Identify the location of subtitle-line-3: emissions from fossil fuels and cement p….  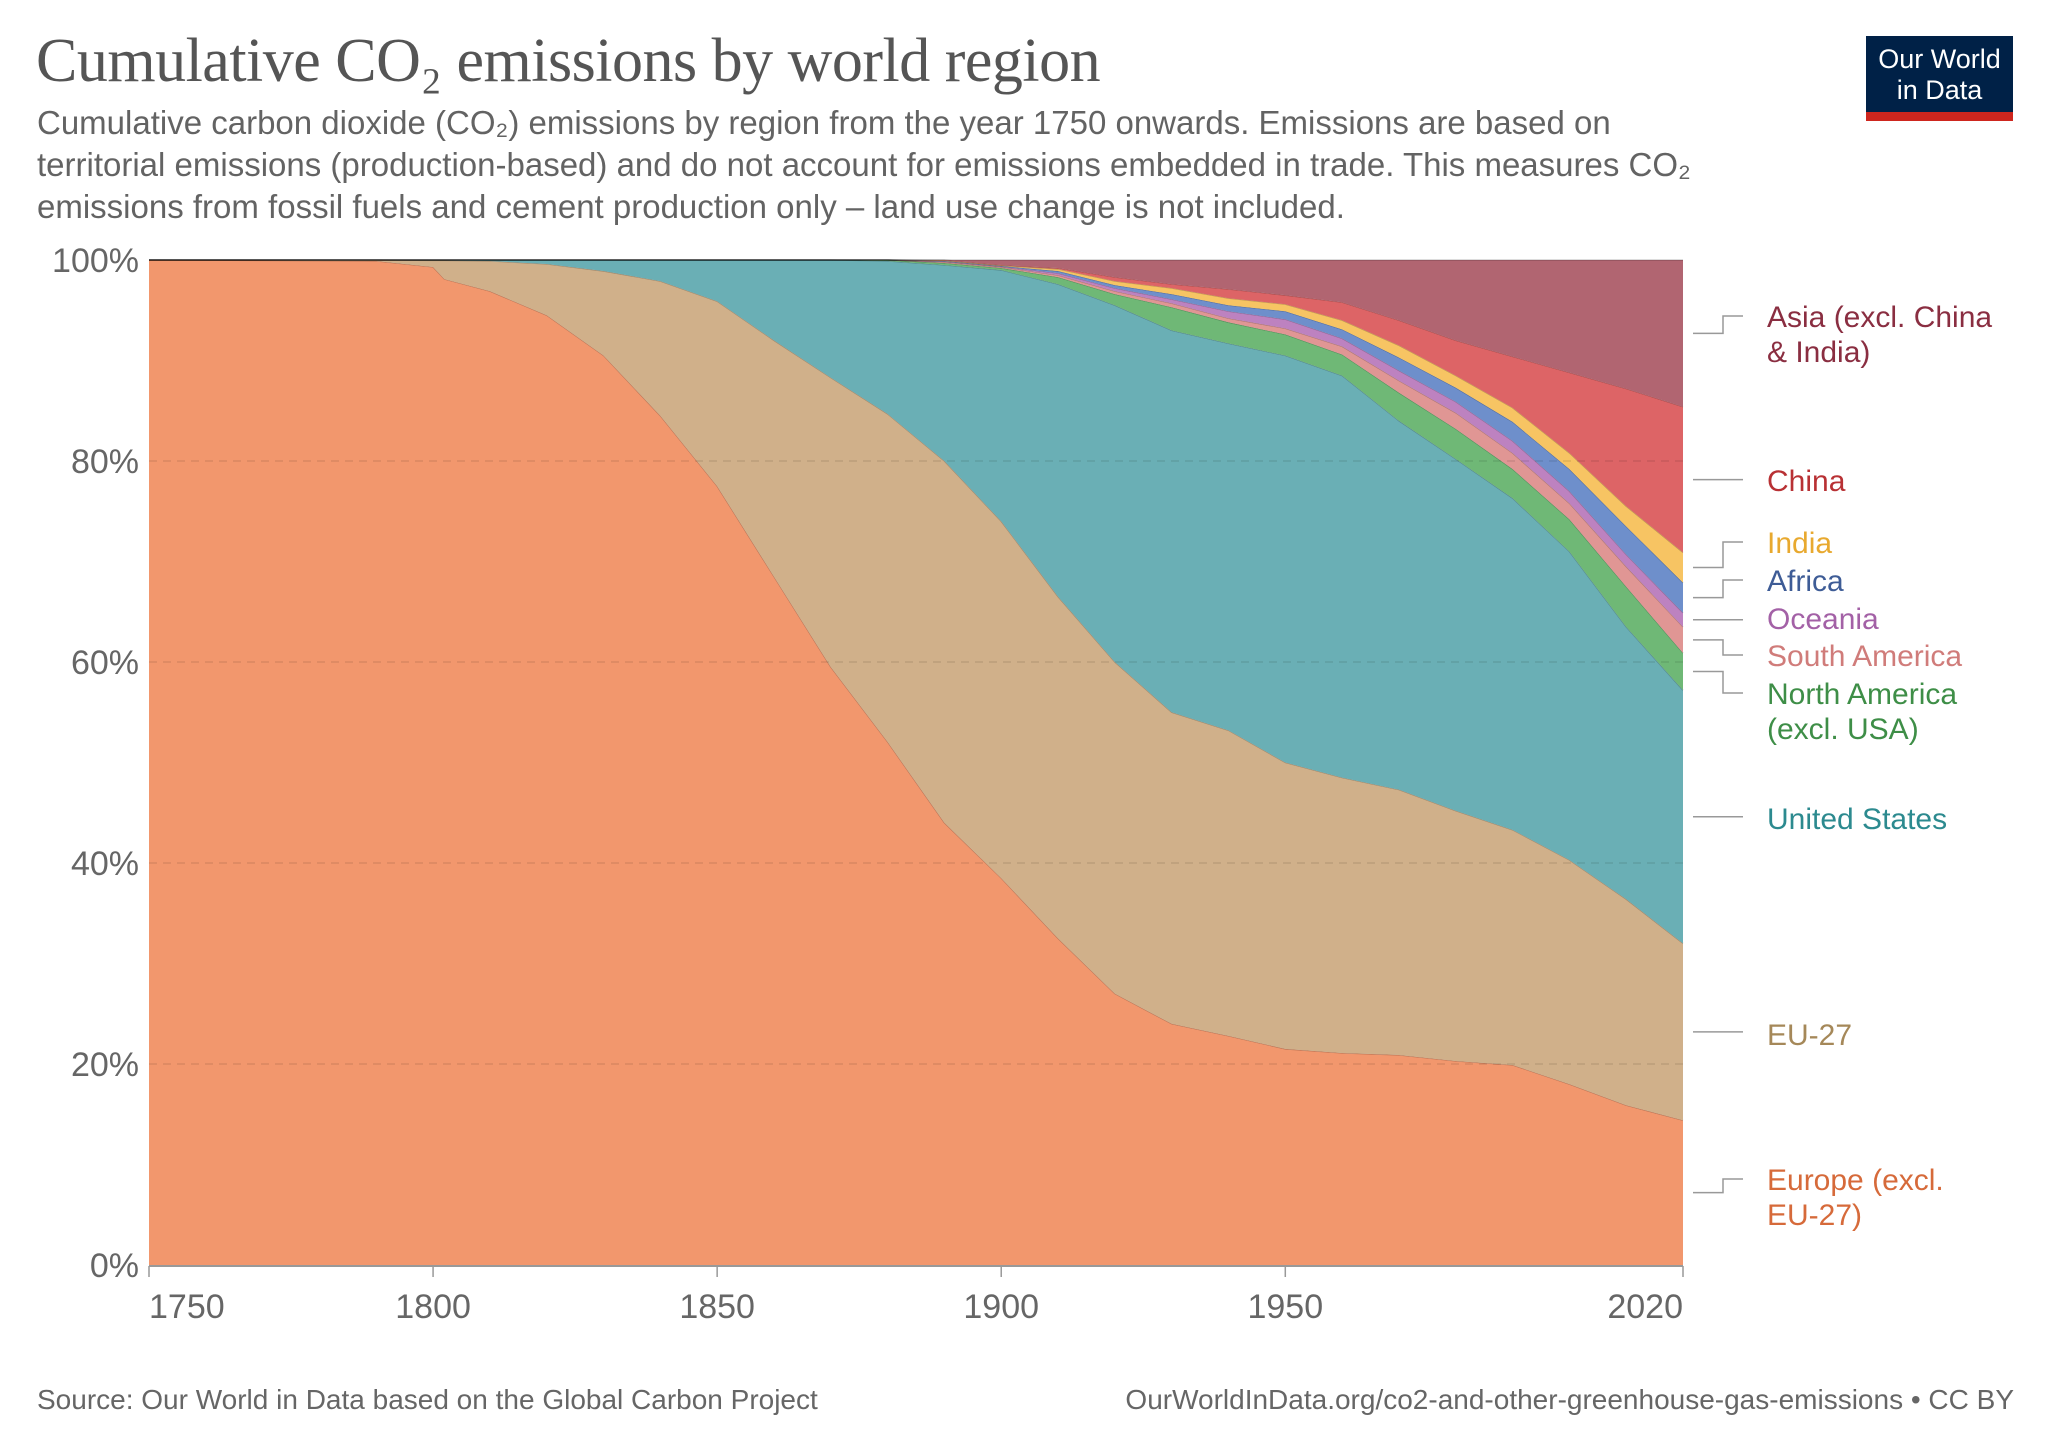
(691, 206).